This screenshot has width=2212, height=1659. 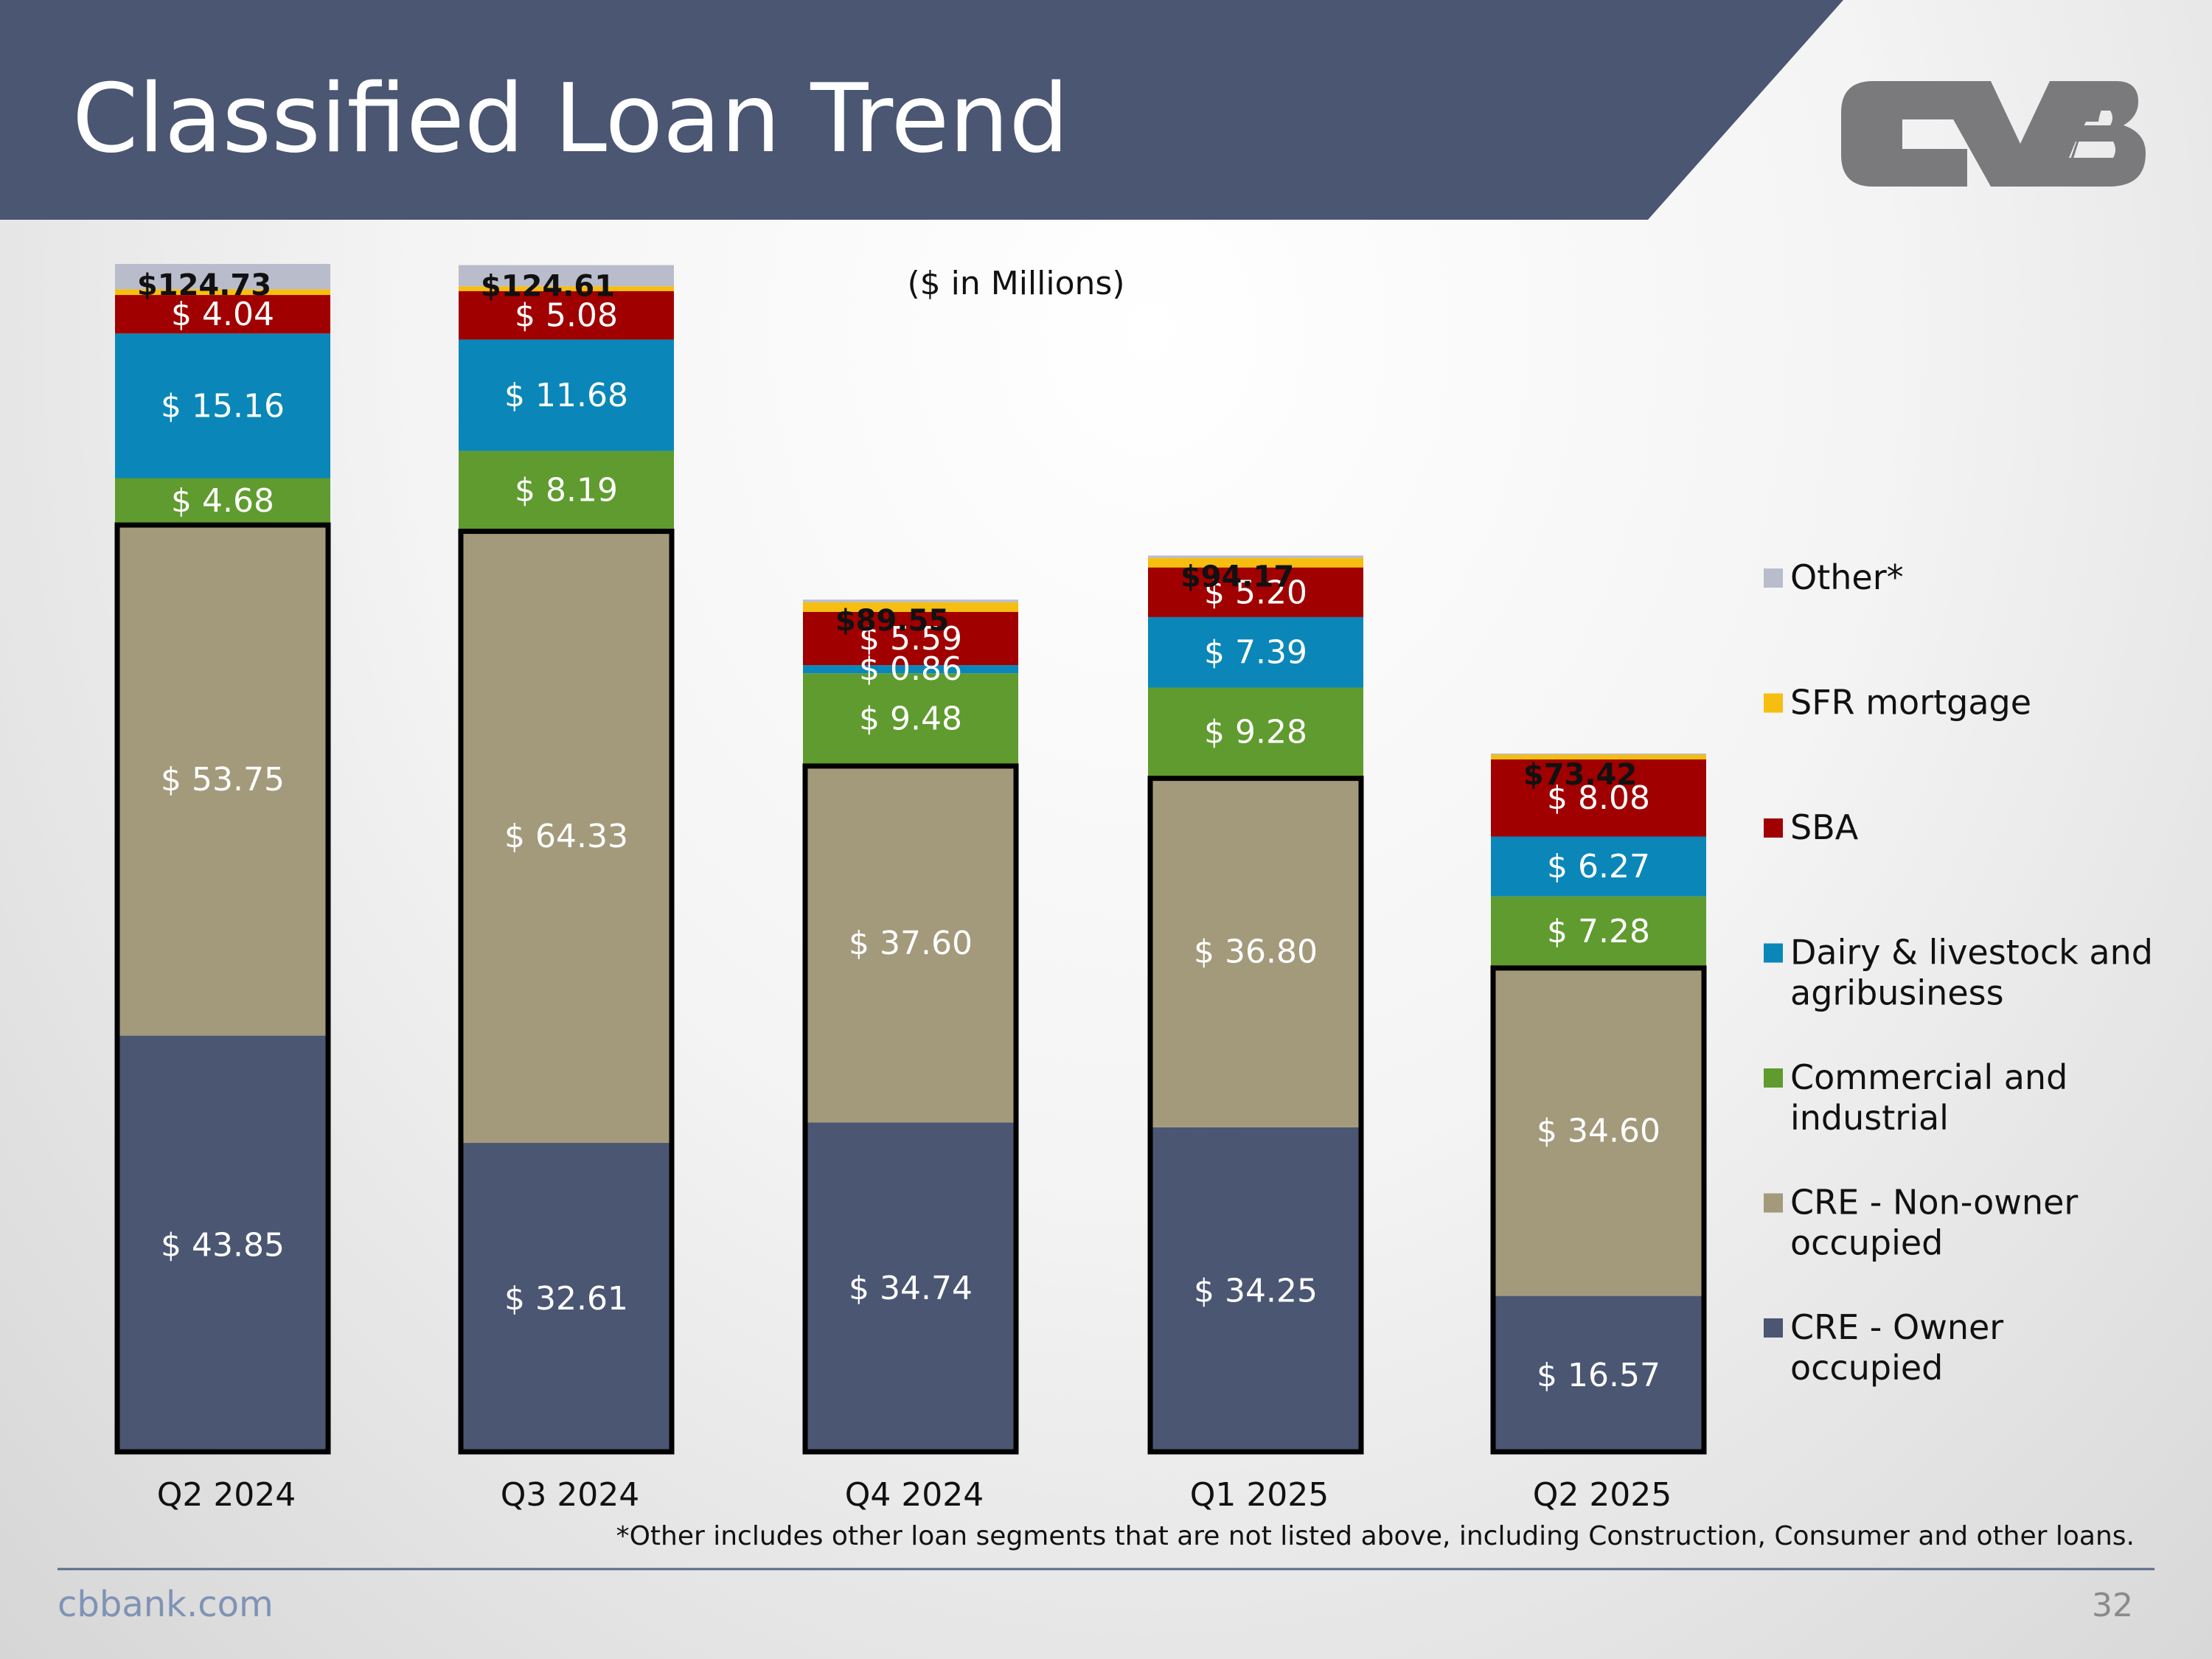 I want to click on label-commercial-and-industrial-q4-2024: $ 9.48, so click(x=910, y=719).